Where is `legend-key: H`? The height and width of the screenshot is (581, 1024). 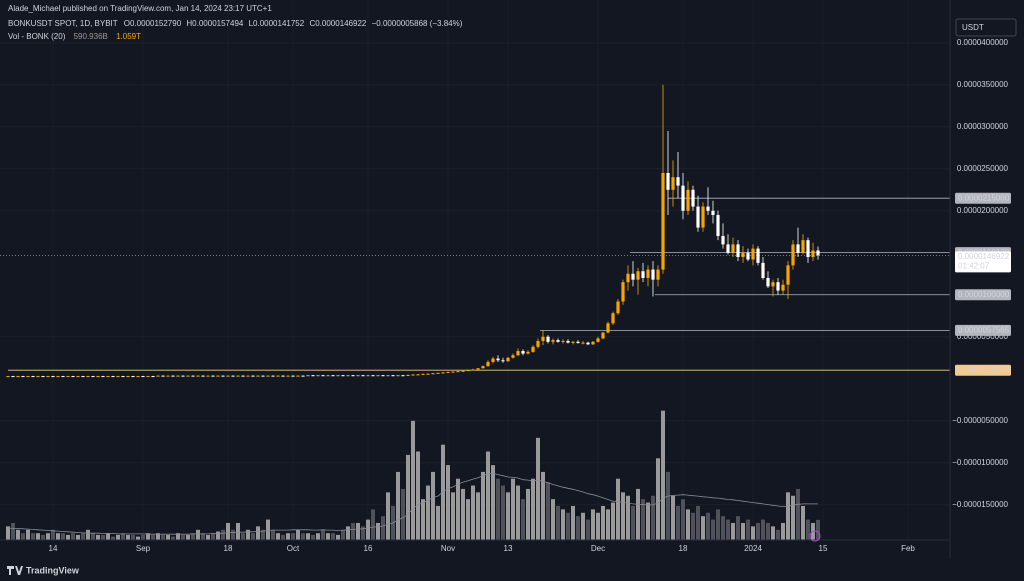
legend-key: H is located at coordinates (189, 23).